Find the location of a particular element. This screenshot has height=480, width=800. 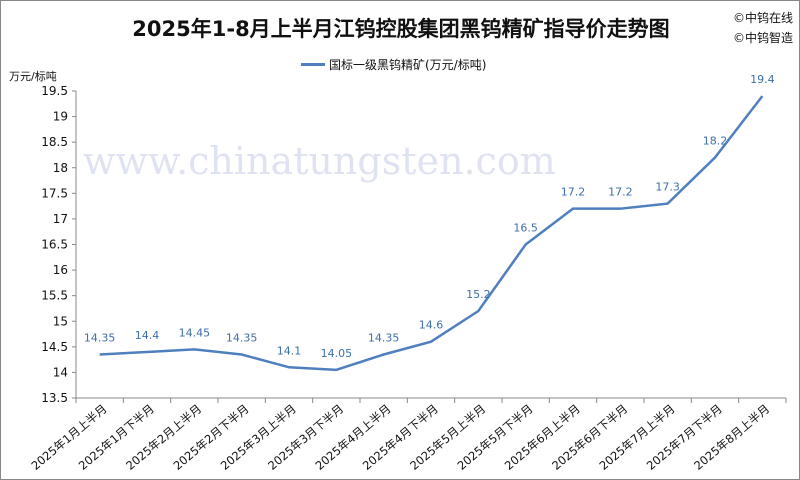

y-axis-label: 万元/标吨 is located at coordinates (33, 76).